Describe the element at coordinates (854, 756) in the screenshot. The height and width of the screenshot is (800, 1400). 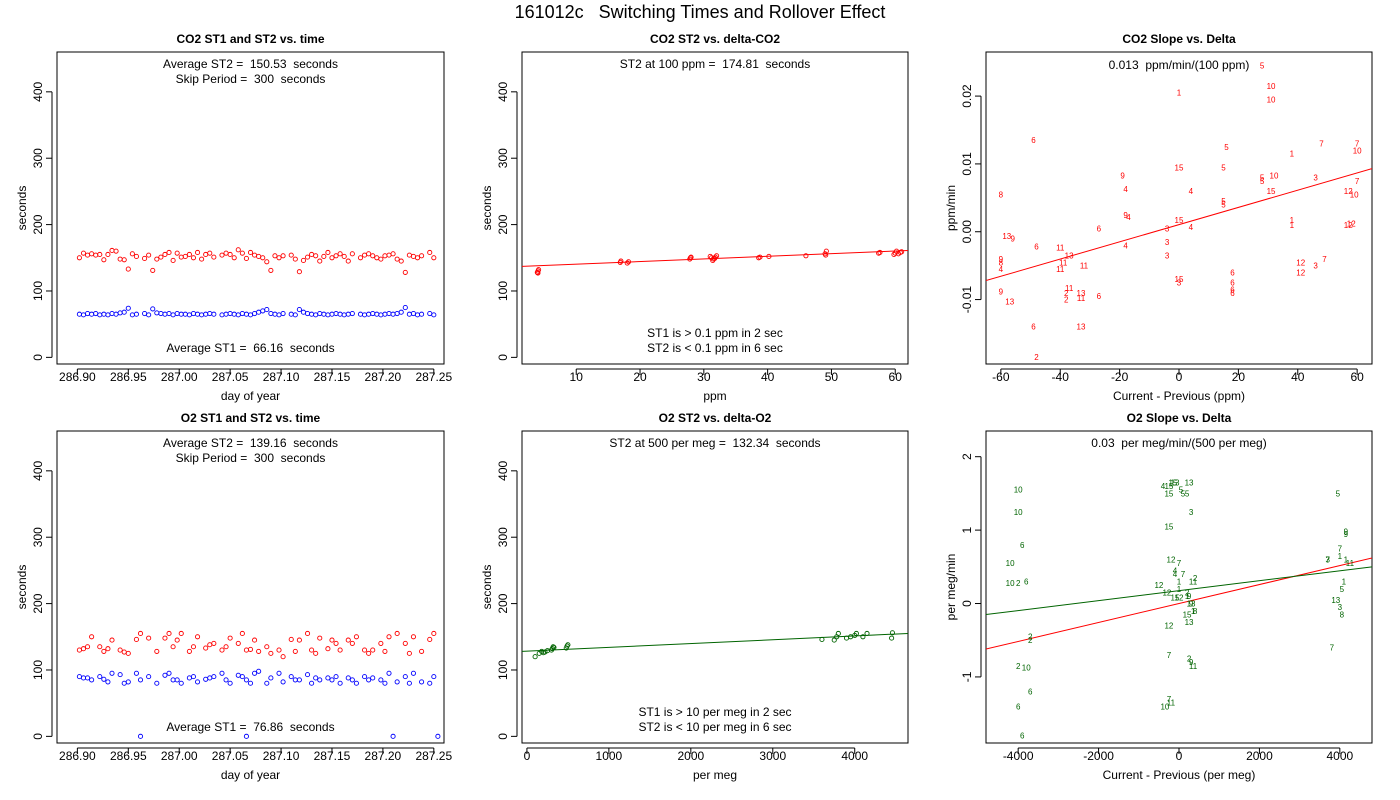
I see `x-tick-label: 4000` at that location.